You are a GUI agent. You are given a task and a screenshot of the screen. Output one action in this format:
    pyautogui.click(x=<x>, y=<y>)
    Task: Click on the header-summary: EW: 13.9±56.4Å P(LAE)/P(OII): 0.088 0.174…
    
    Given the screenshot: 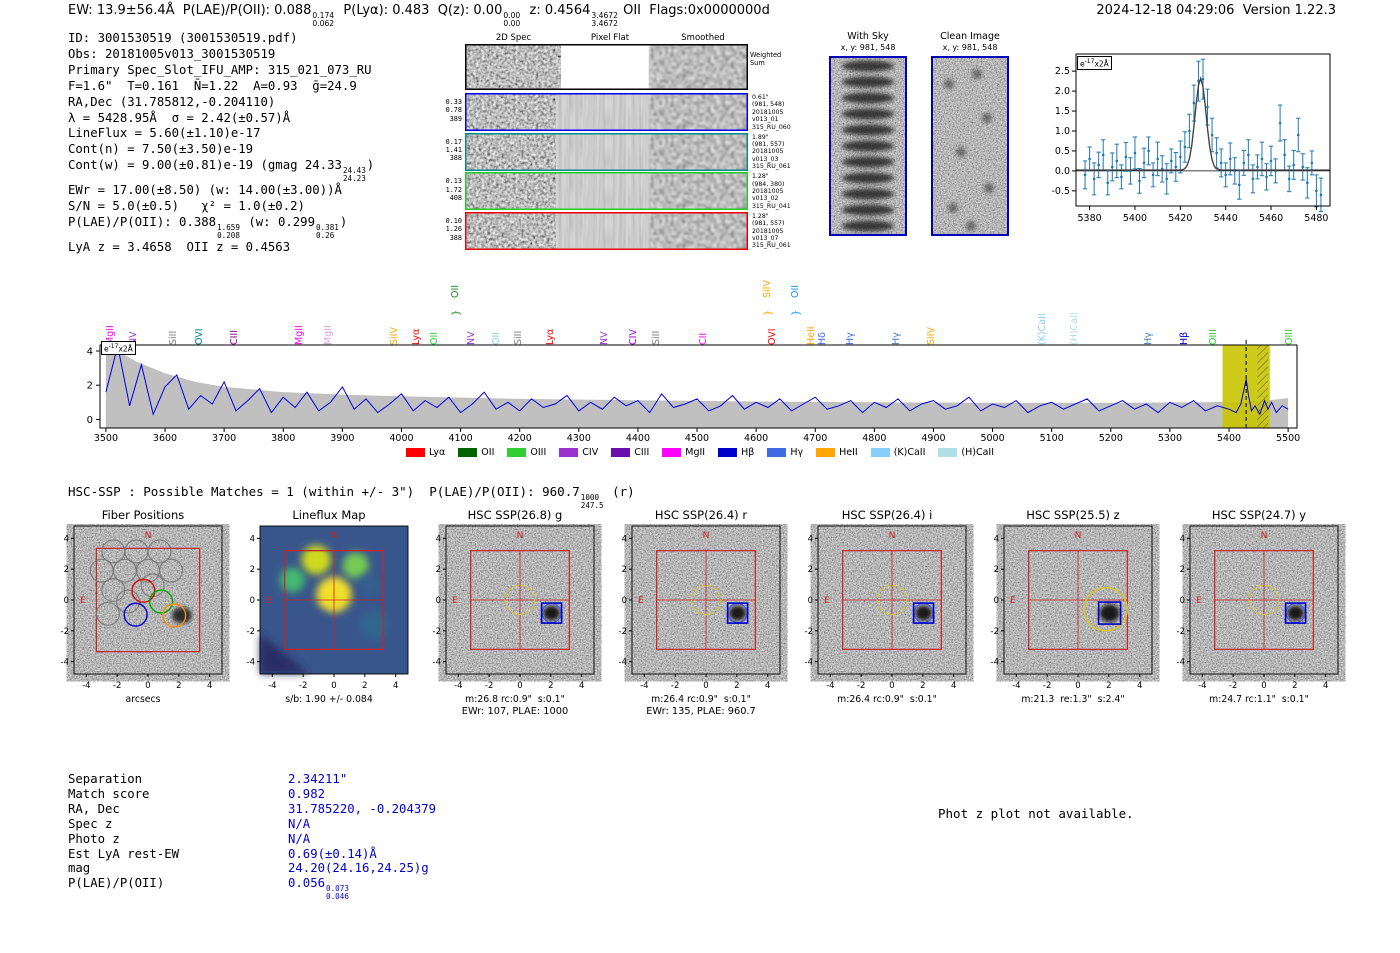 What is the action you would take?
    pyautogui.click(x=419, y=15)
    